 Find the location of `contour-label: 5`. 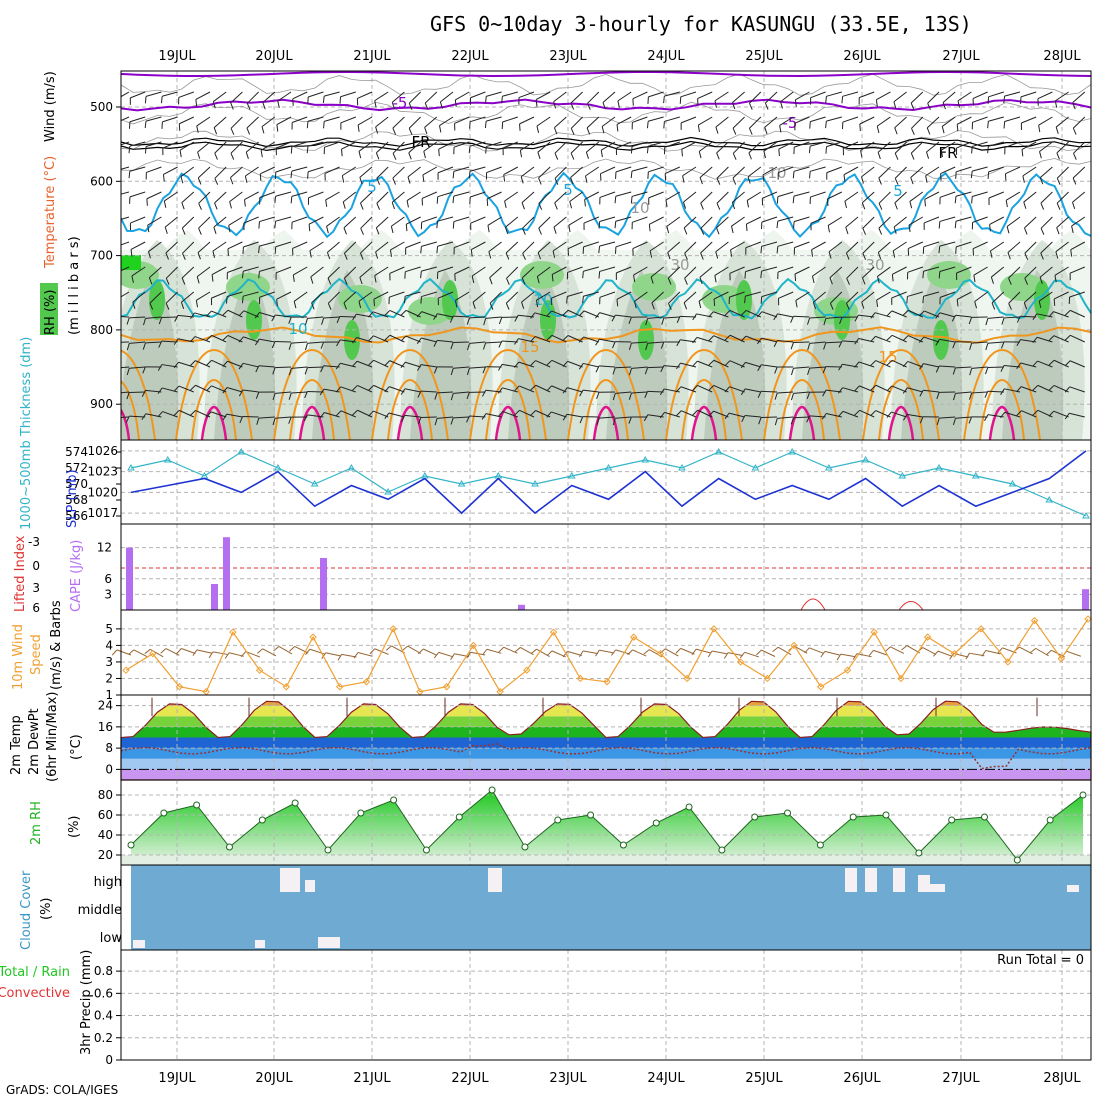

contour-label: 5 is located at coordinates (568, 190).